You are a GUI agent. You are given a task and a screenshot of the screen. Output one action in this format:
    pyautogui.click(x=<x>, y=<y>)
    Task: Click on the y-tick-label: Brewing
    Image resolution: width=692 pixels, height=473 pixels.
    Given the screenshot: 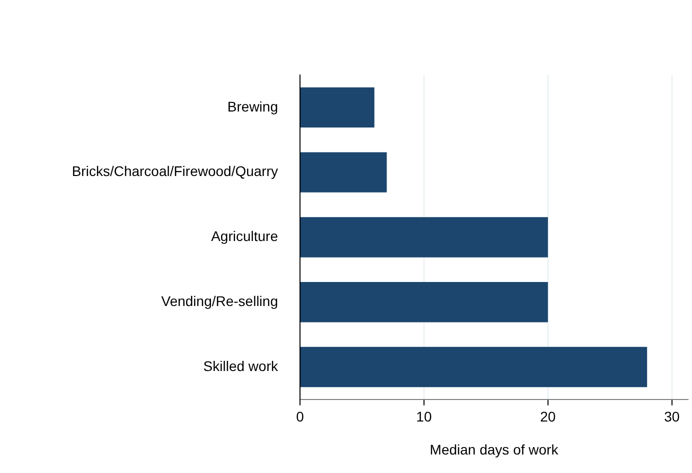 What is the action you would take?
    pyautogui.click(x=252, y=106)
    